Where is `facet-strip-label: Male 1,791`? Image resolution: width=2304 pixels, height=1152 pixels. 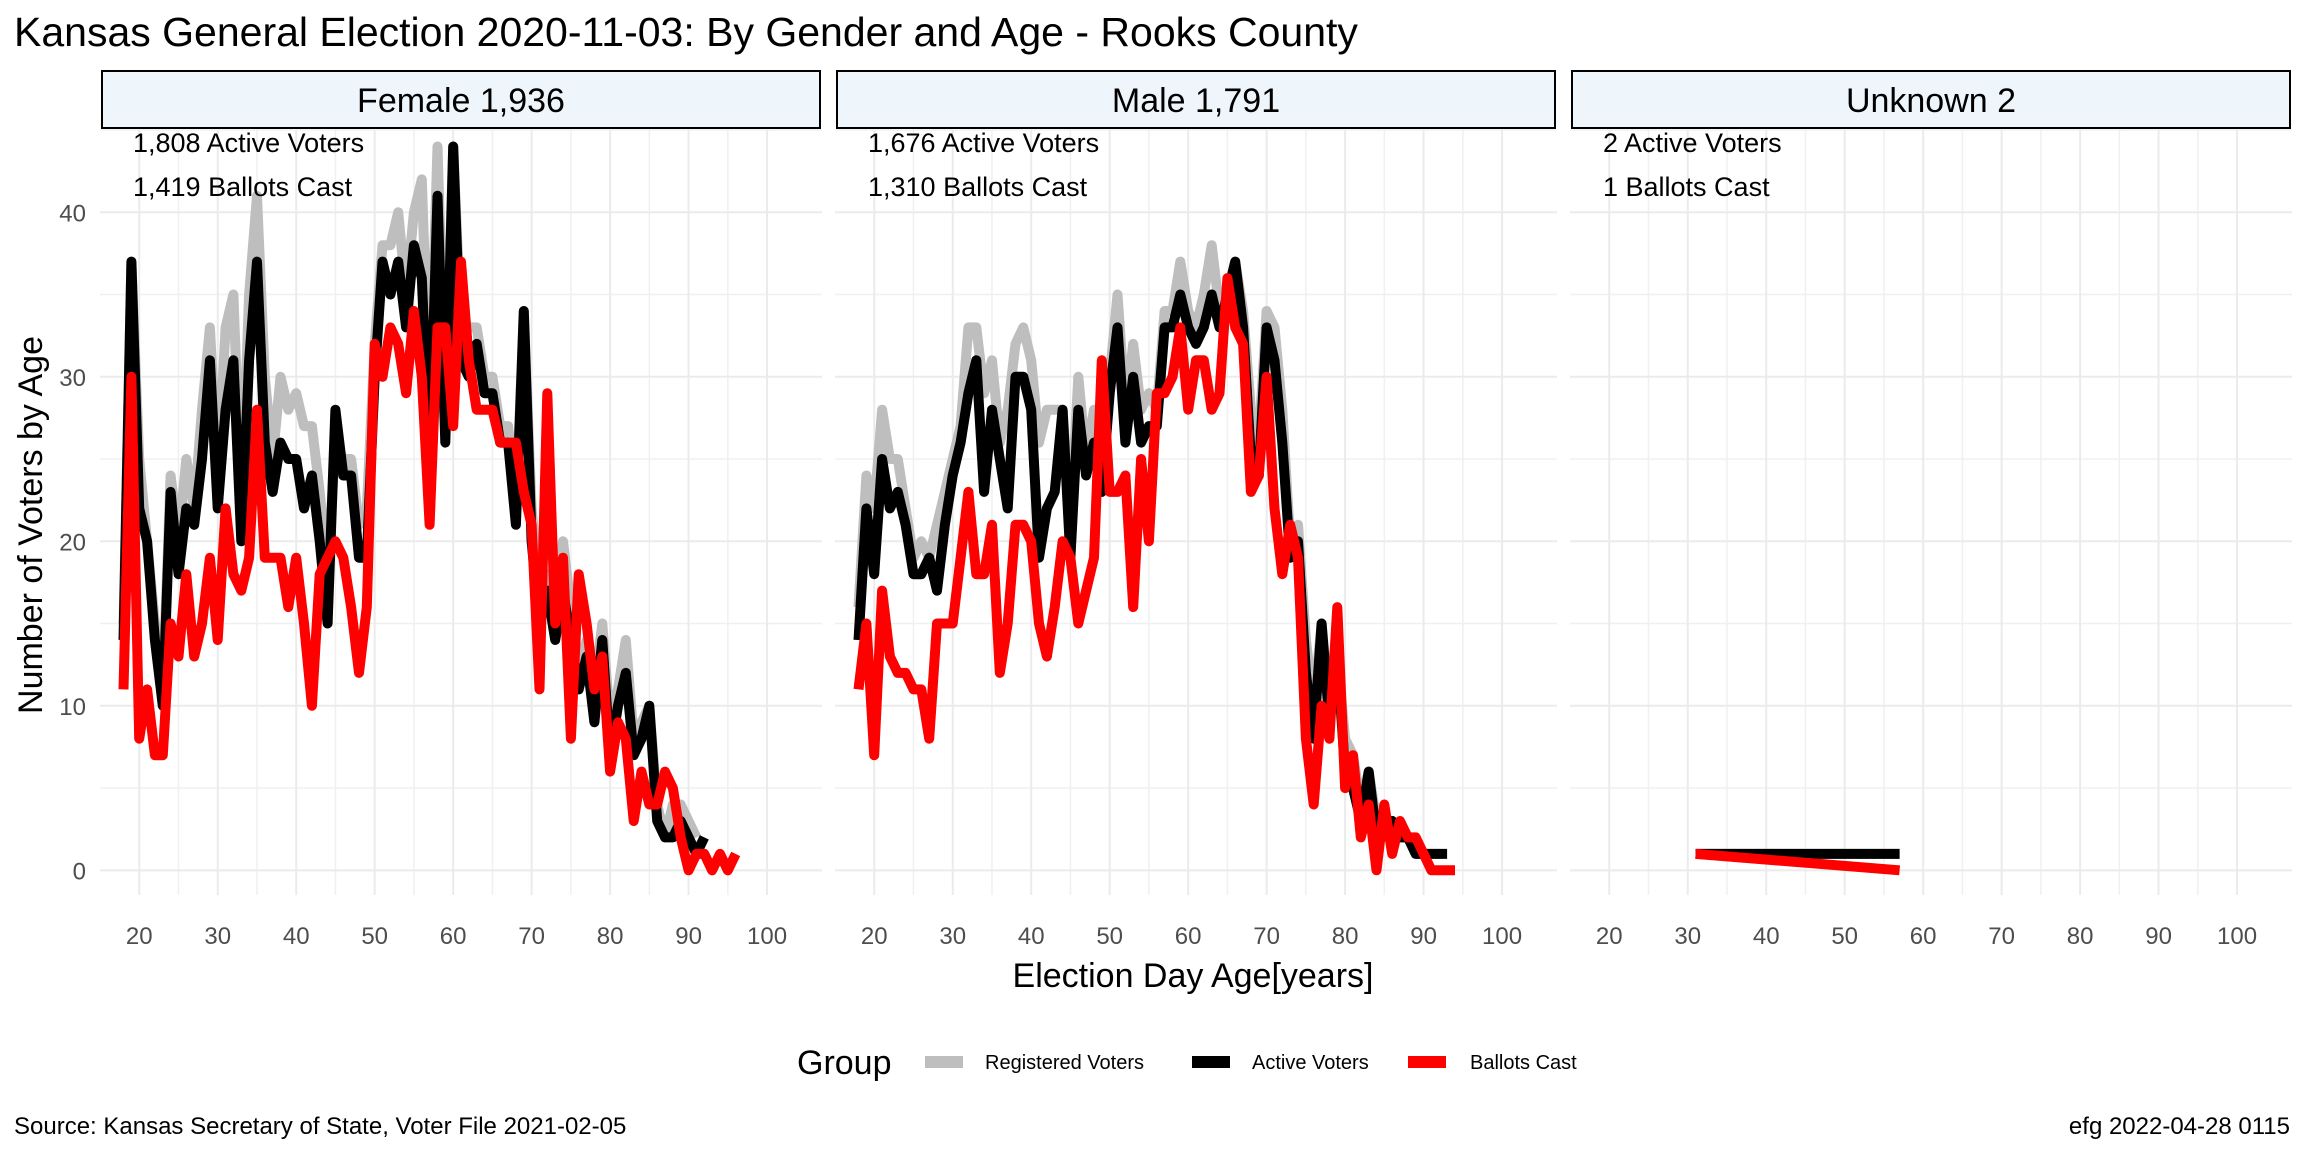
facet-strip-label: Male 1,791 is located at coordinates (1196, 101).